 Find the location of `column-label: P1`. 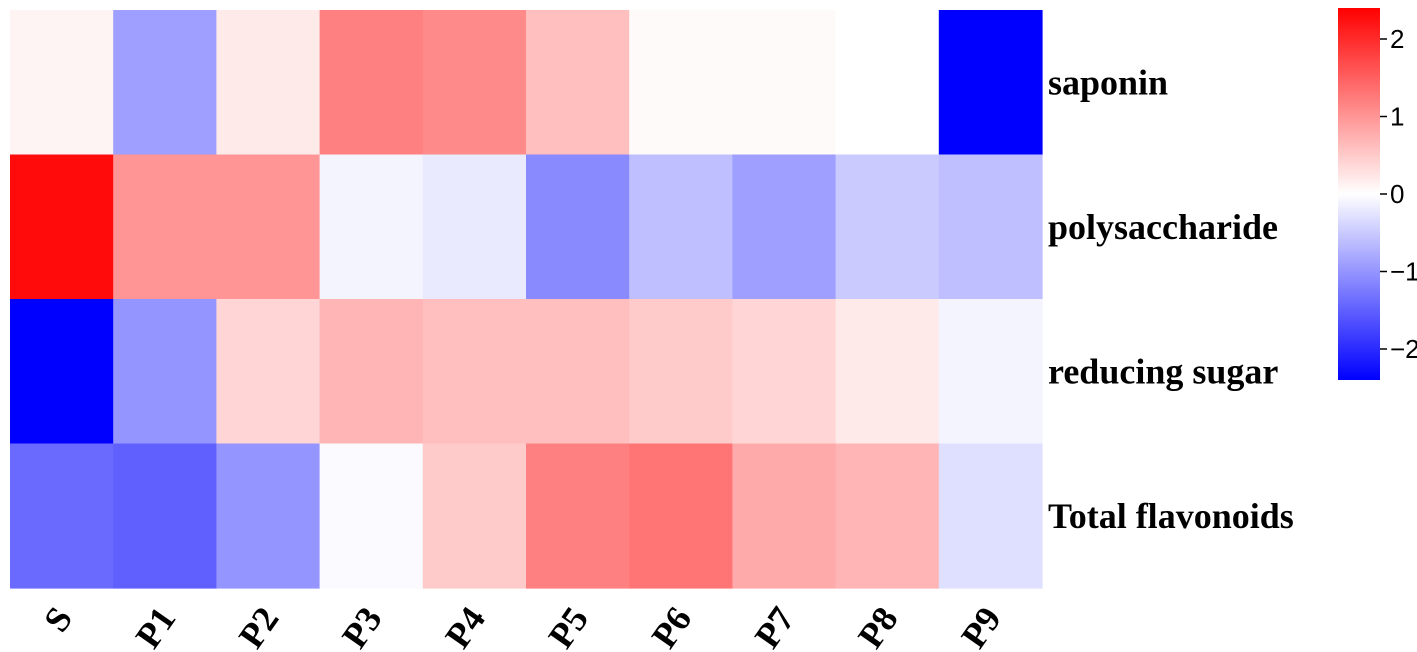

column-label: P1 is located at coordinates (156, 626).